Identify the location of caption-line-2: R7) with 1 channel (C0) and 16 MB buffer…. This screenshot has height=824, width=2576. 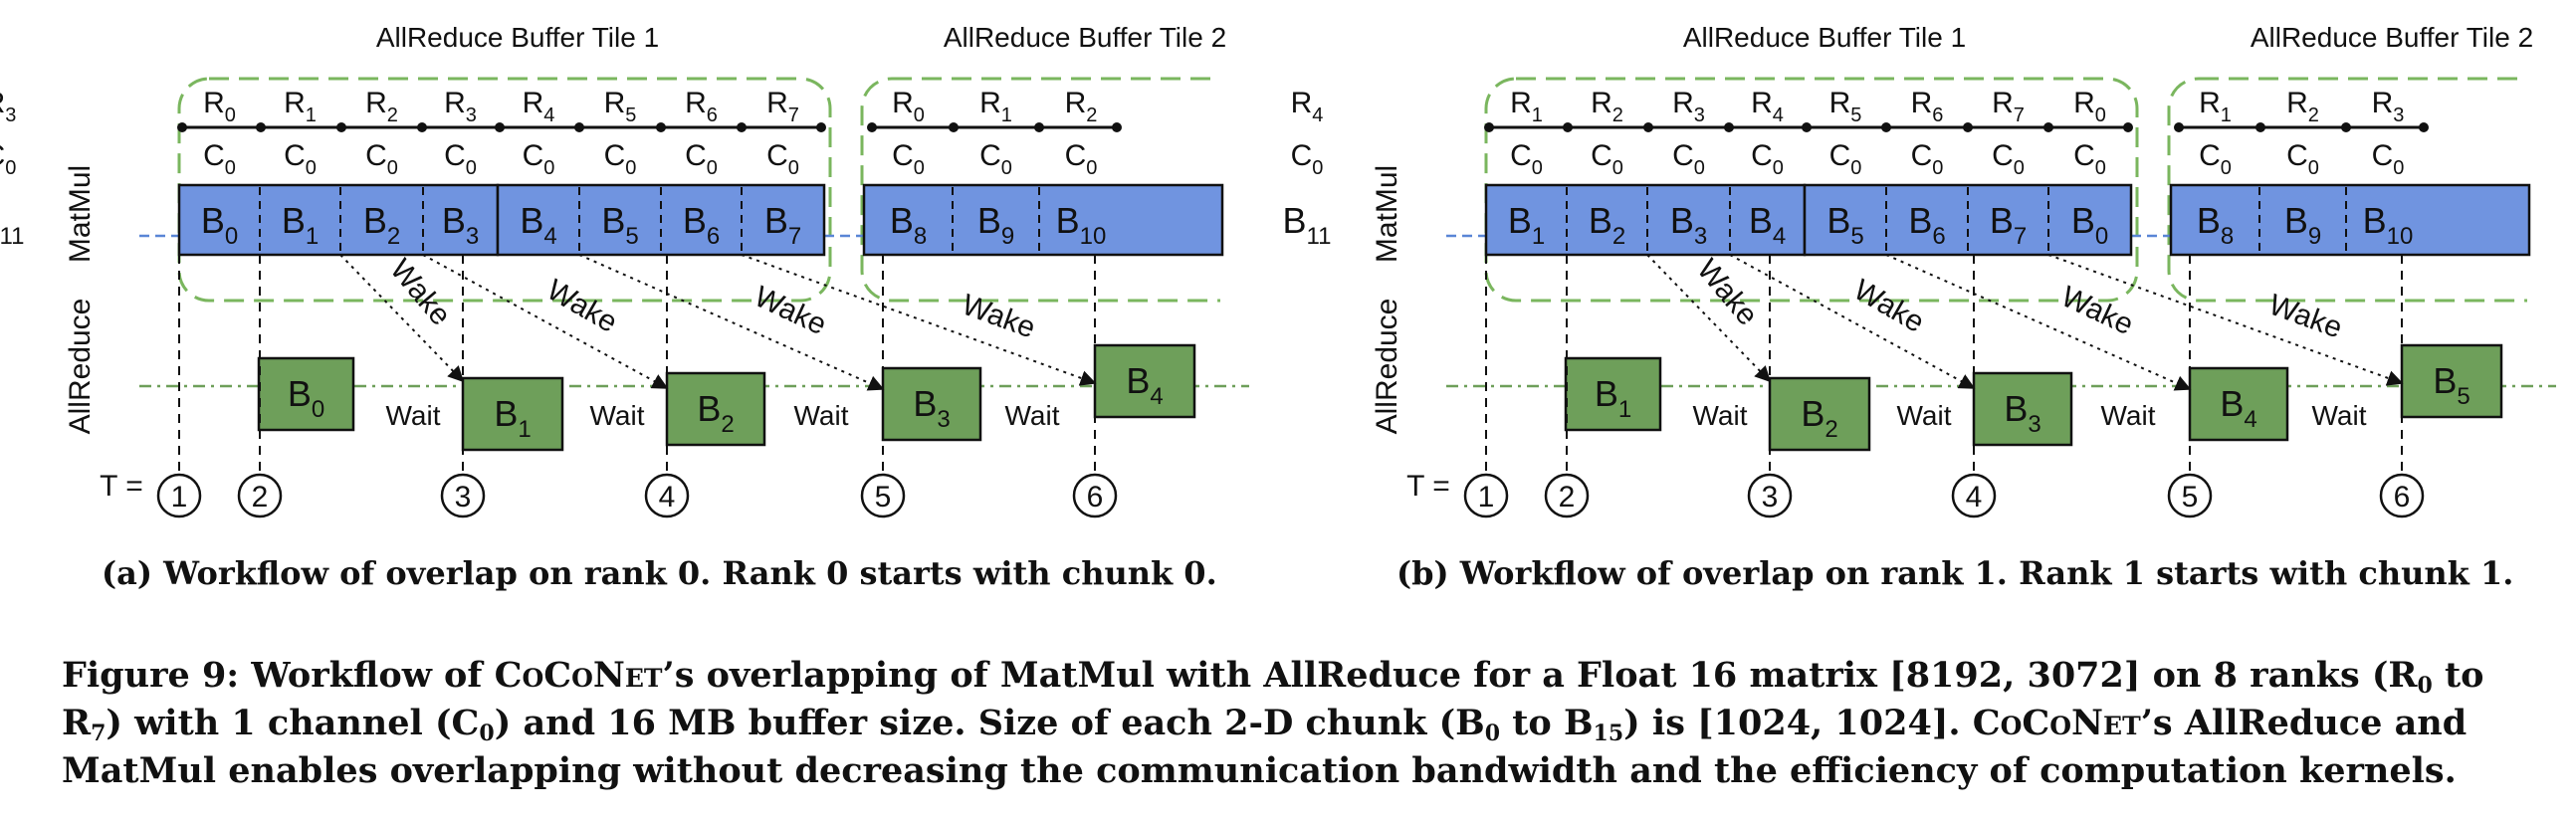
(1265, 724).